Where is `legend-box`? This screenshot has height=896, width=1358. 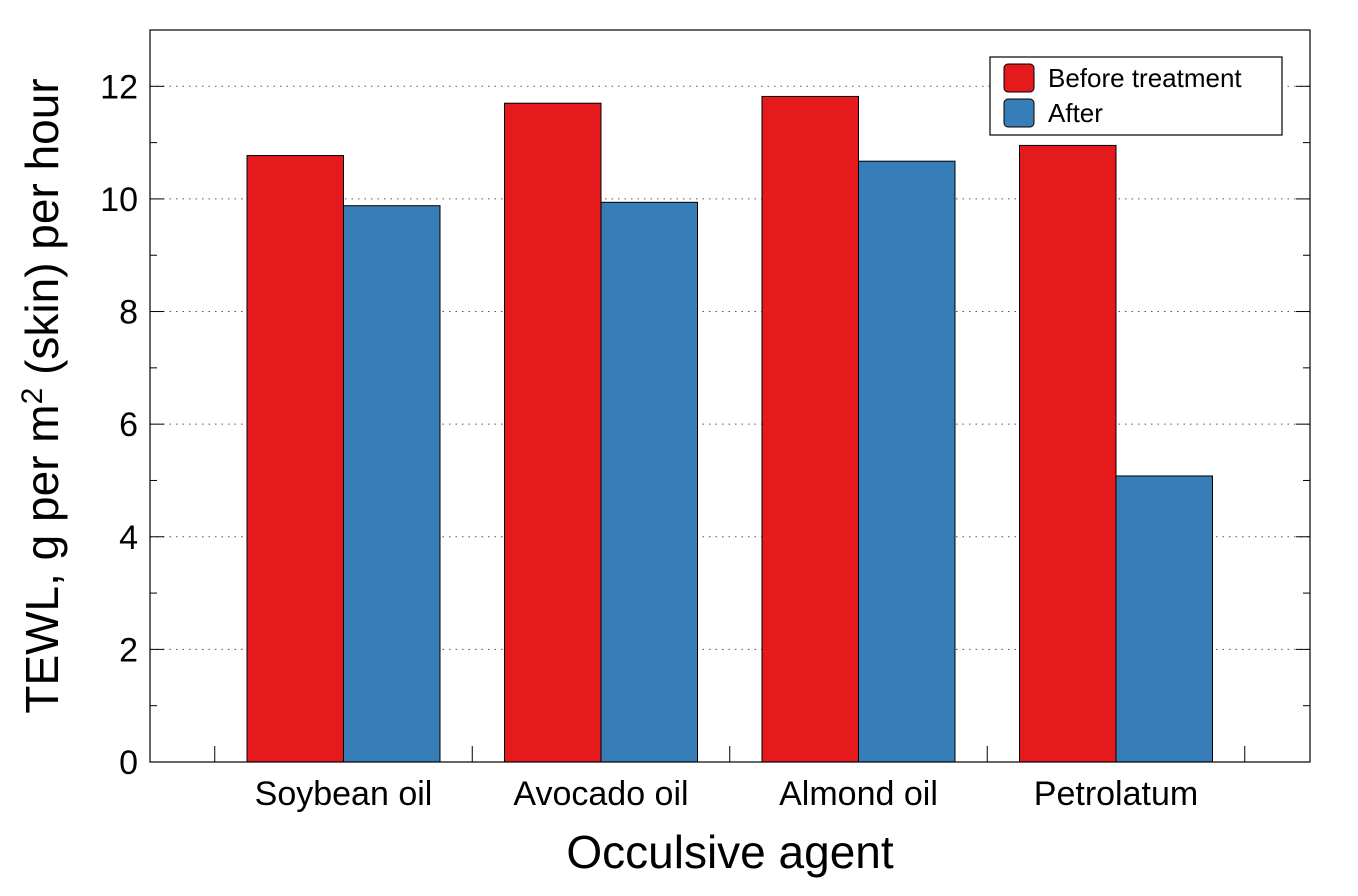 legend-box is located at coordinates (1136, 96).